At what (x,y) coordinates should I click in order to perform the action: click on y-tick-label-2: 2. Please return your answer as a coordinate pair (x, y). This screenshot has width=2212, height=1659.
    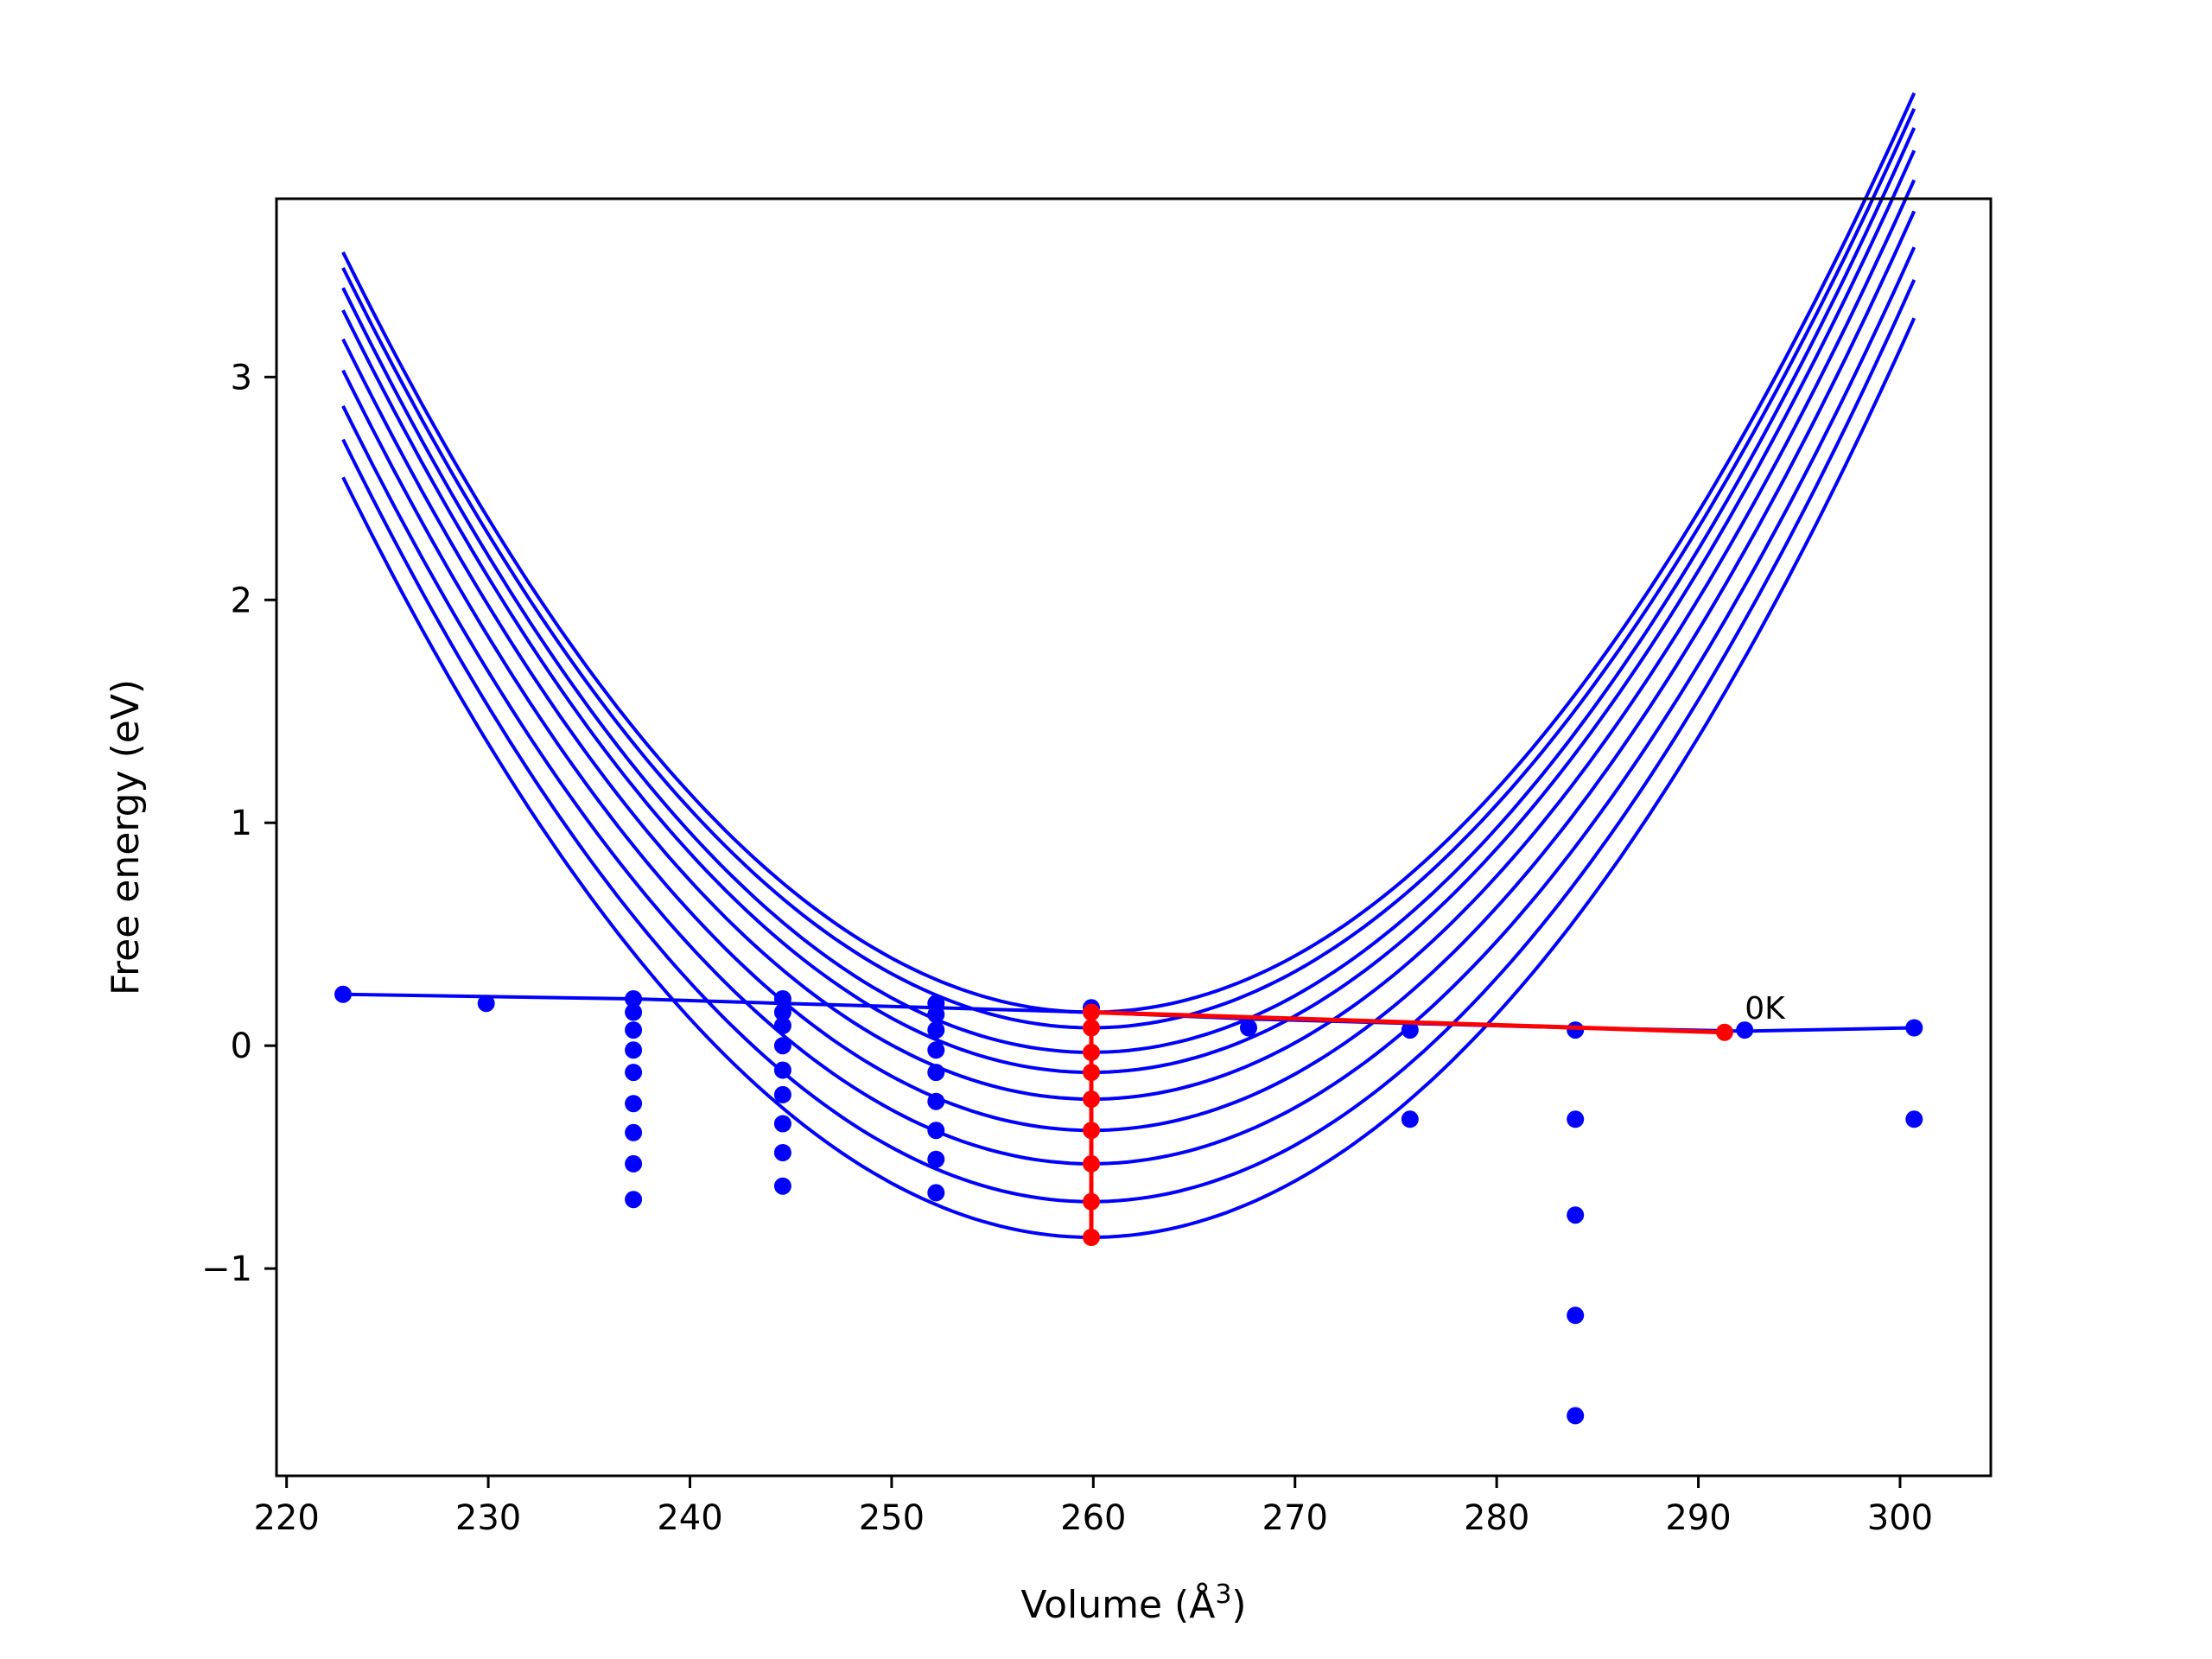
    Looking at the image, I should click on (241, 600).